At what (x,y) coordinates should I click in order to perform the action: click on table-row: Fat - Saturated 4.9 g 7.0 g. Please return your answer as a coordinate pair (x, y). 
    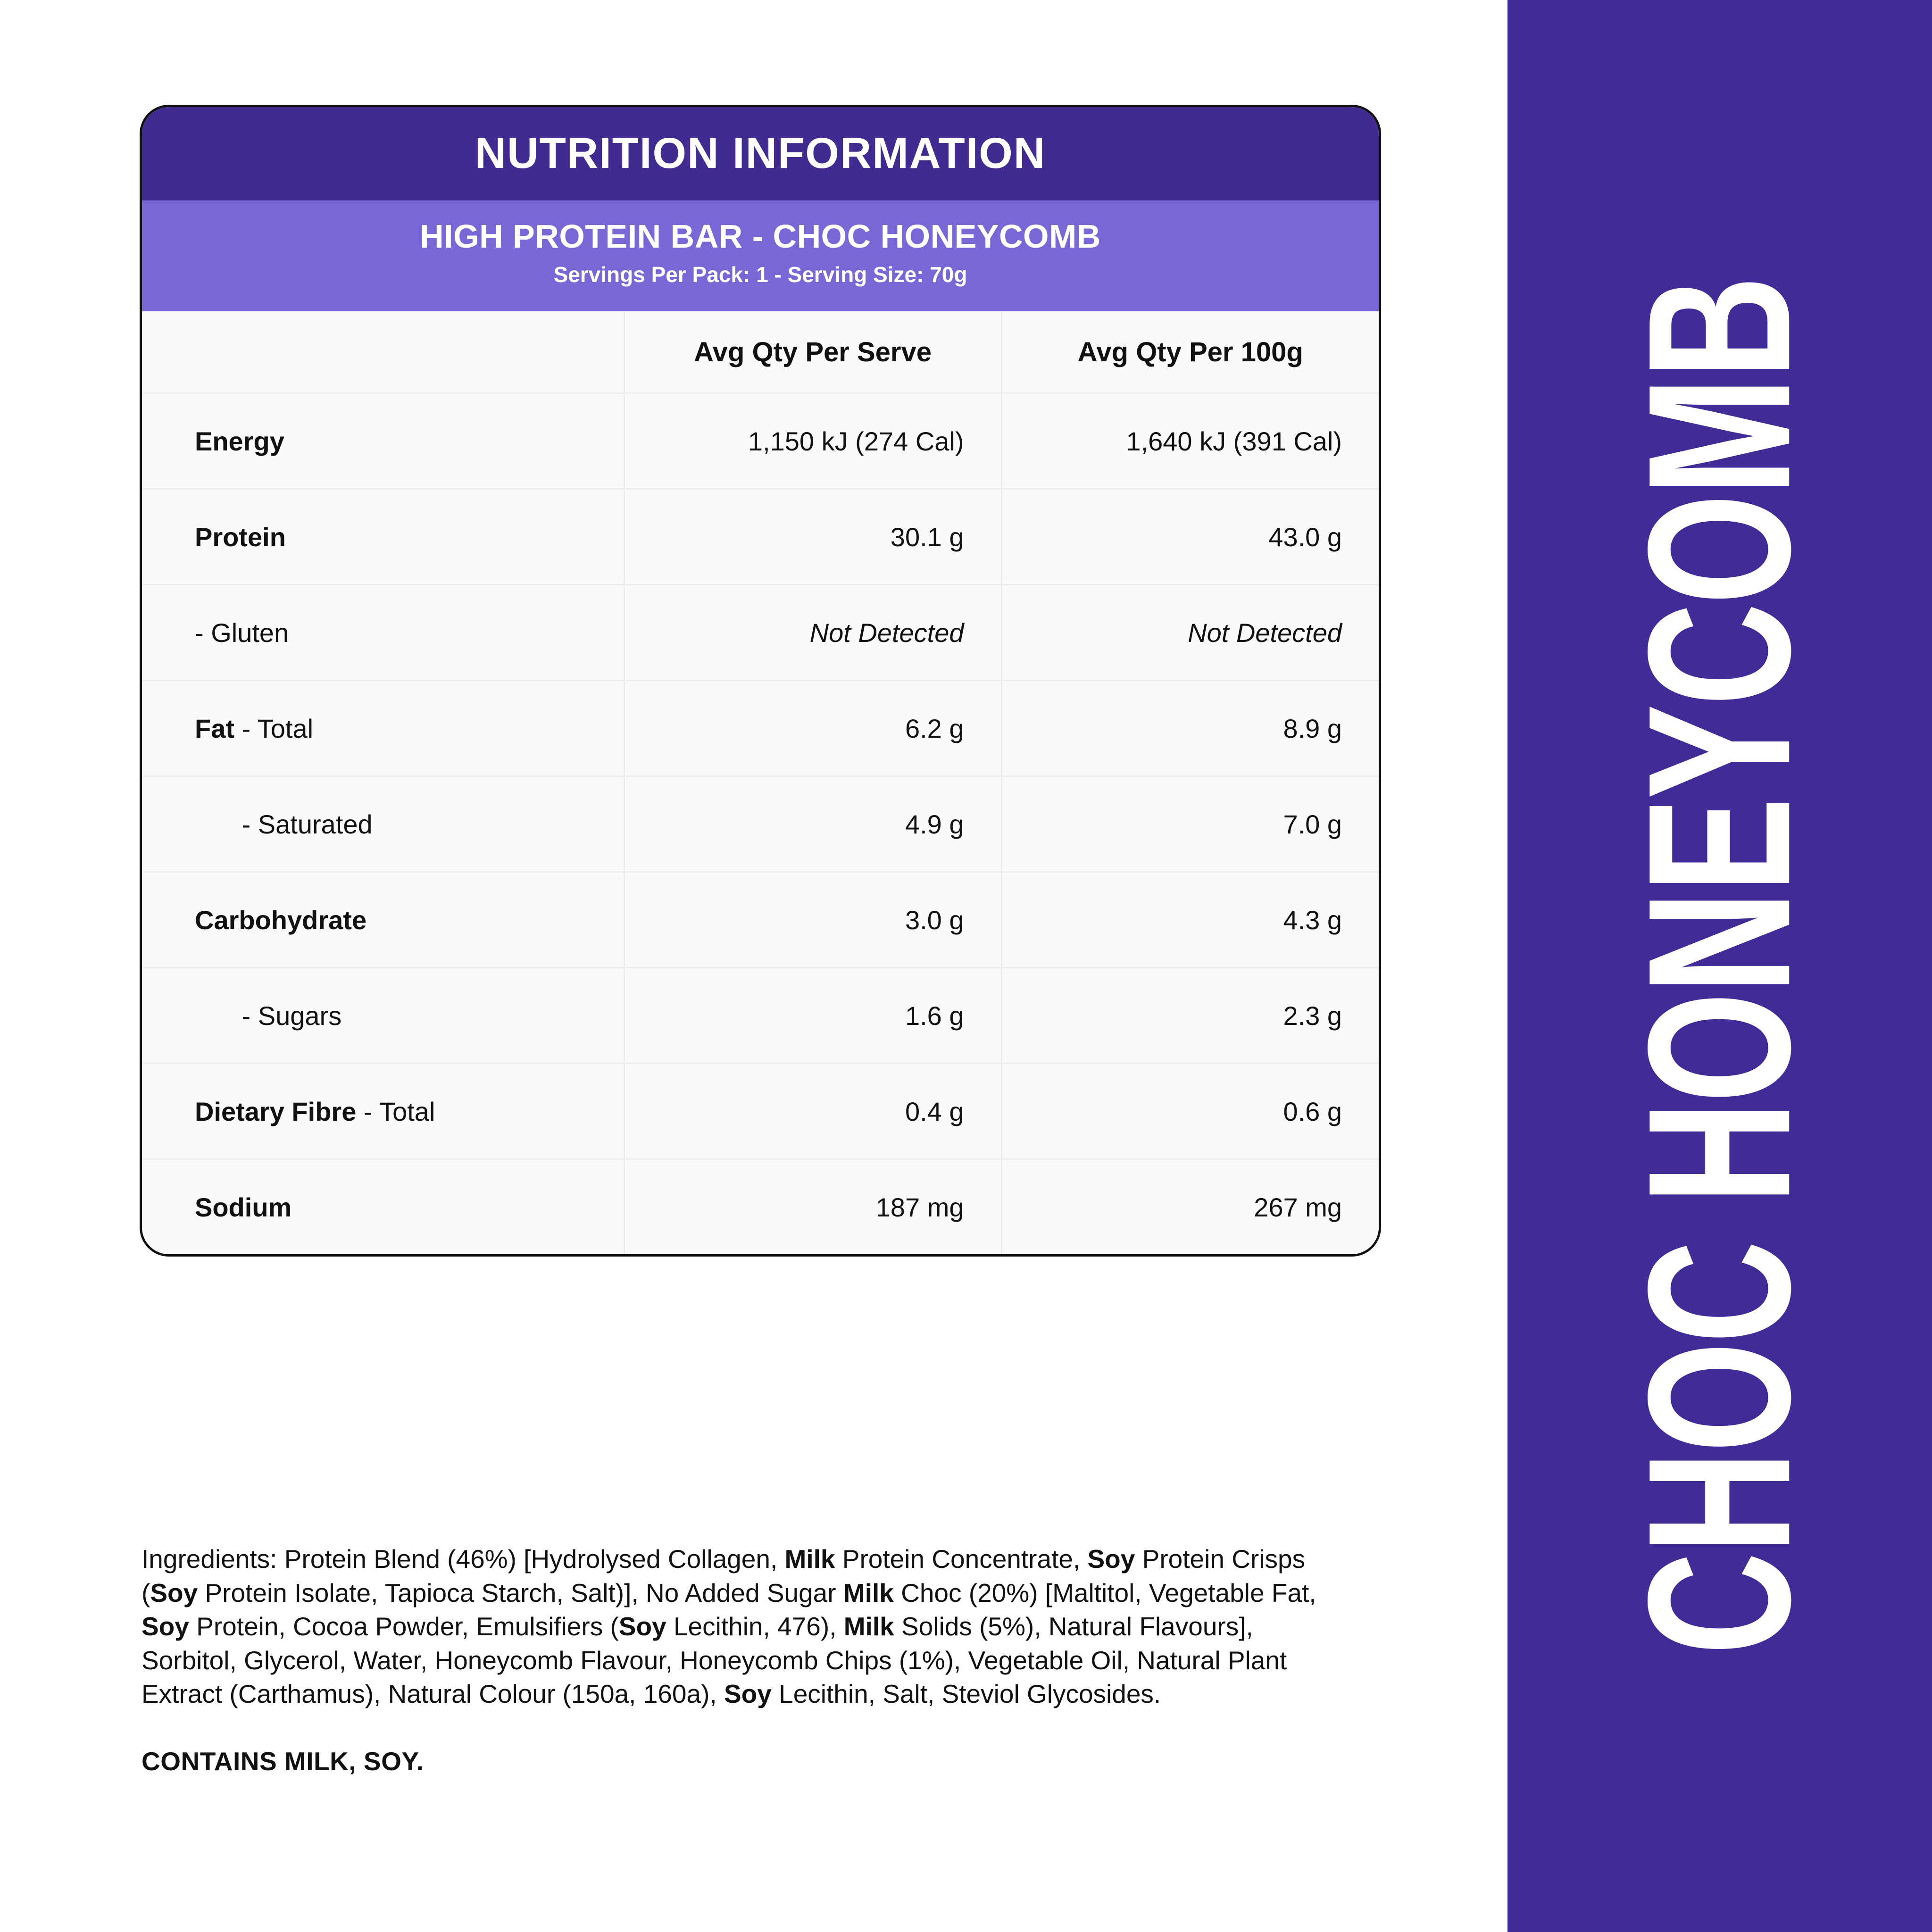
    Looking at the image, I should click on (761, 824).